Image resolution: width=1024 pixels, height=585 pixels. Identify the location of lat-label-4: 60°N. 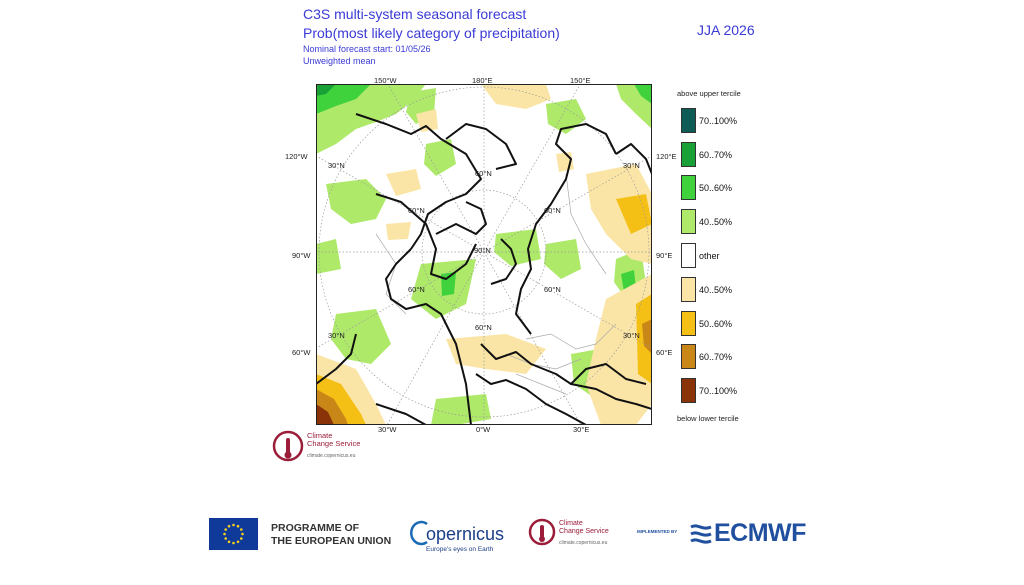
(416, 210).